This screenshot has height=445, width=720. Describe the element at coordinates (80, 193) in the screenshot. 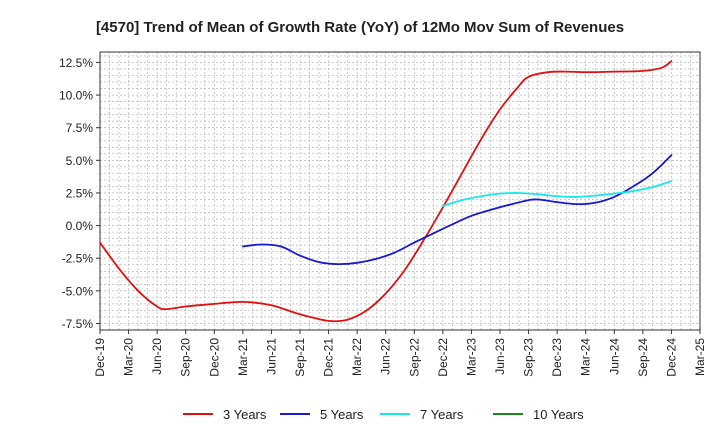

I see `y-tick-label: 2.5%` at that location.